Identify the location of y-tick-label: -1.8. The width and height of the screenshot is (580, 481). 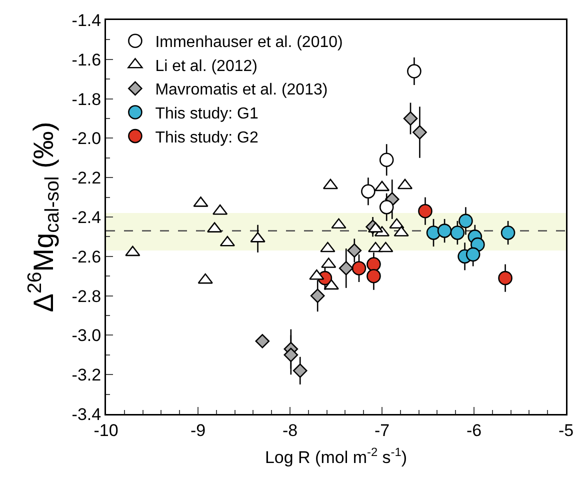
(87, 99).